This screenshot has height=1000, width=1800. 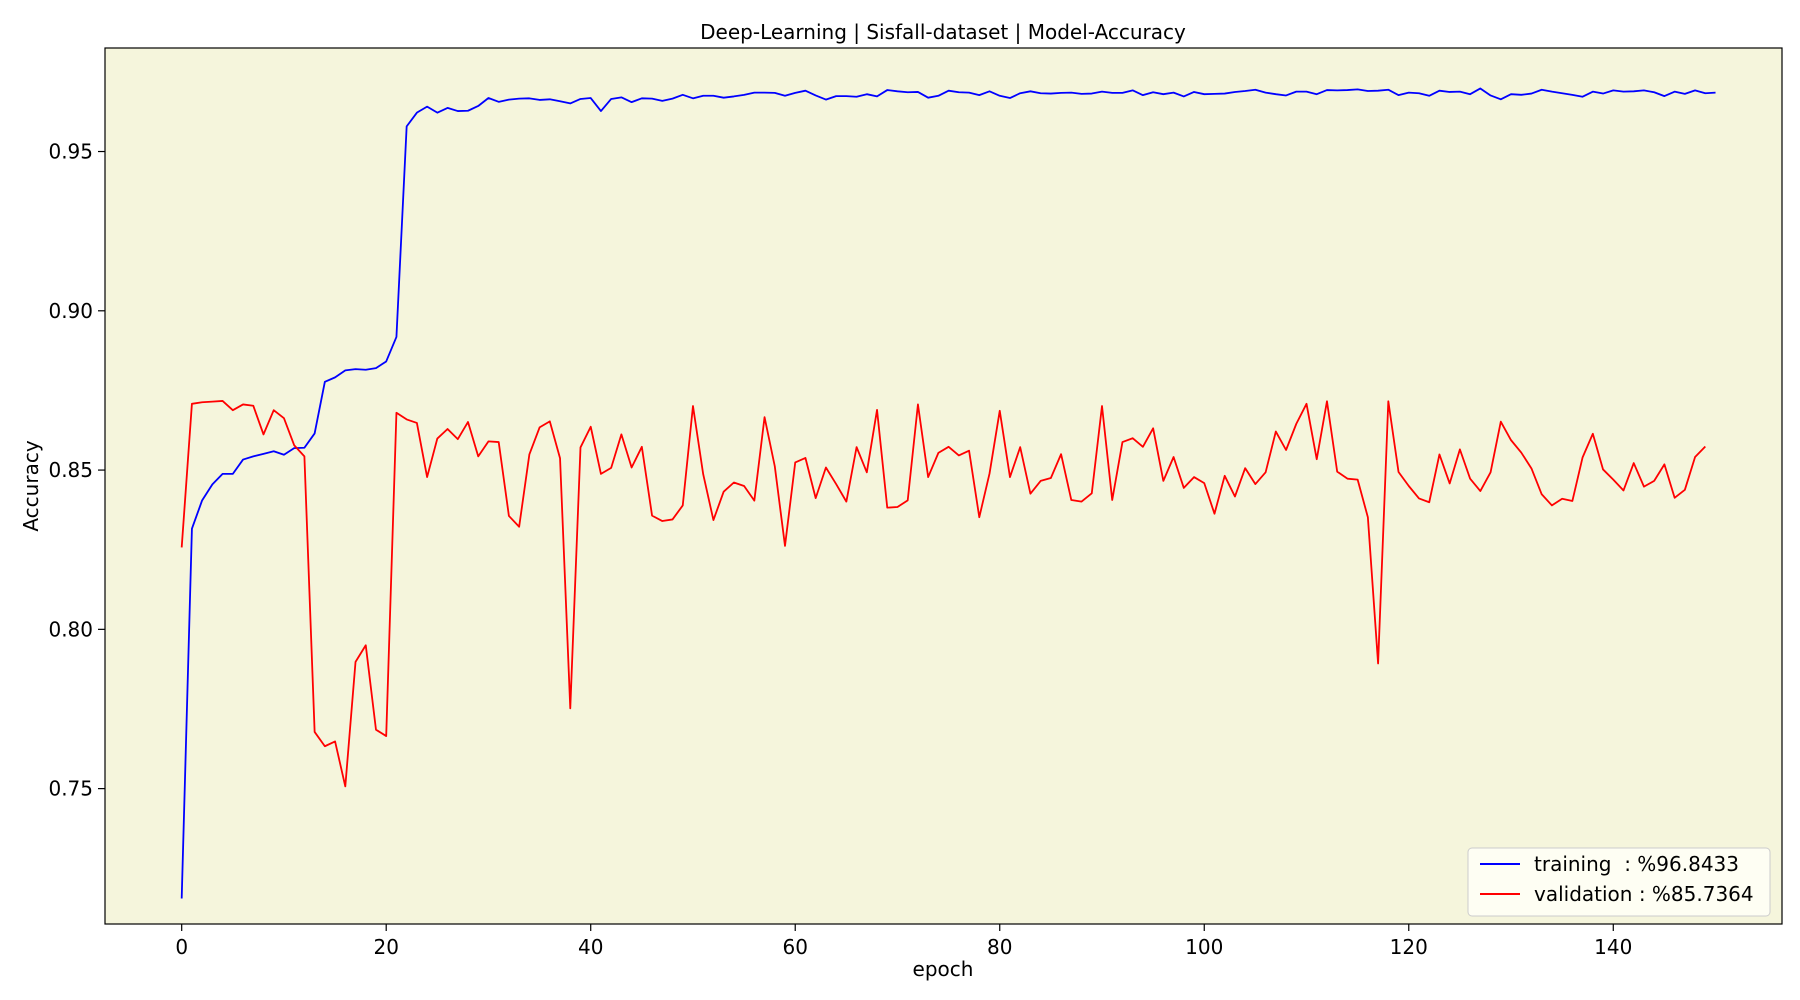 I want to click on y-tick-label: 0.80, so click(x=70, y=629).